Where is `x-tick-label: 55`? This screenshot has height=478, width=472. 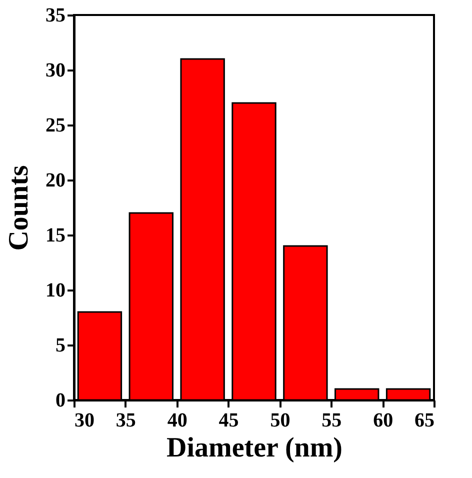
x-tick-label: 55 is located at coordinates (332, 421).